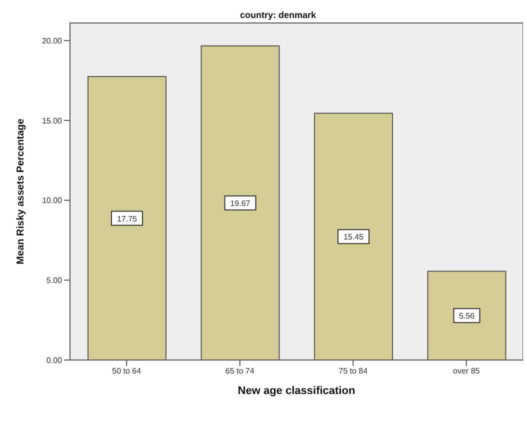 The image size is (527, 421). Describe the element at coordinates (54, 280) in the screenshot. I see `y-tick-label: 5.00` at that location.